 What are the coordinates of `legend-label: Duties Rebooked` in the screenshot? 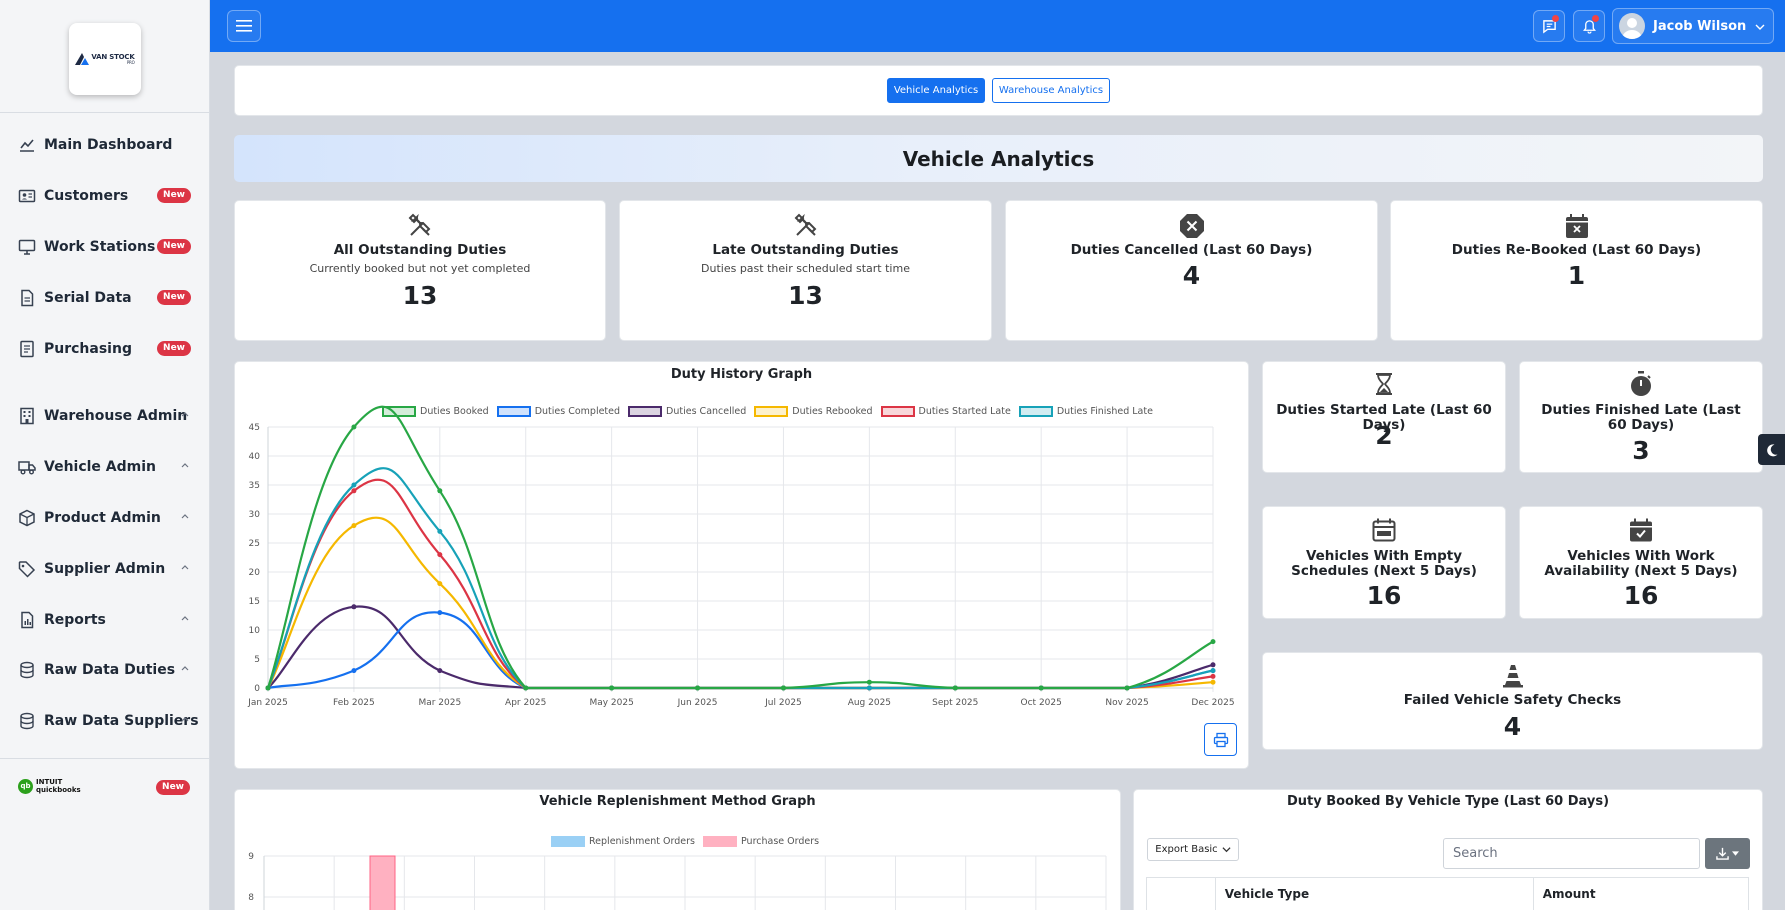 It's located at (832, 411).